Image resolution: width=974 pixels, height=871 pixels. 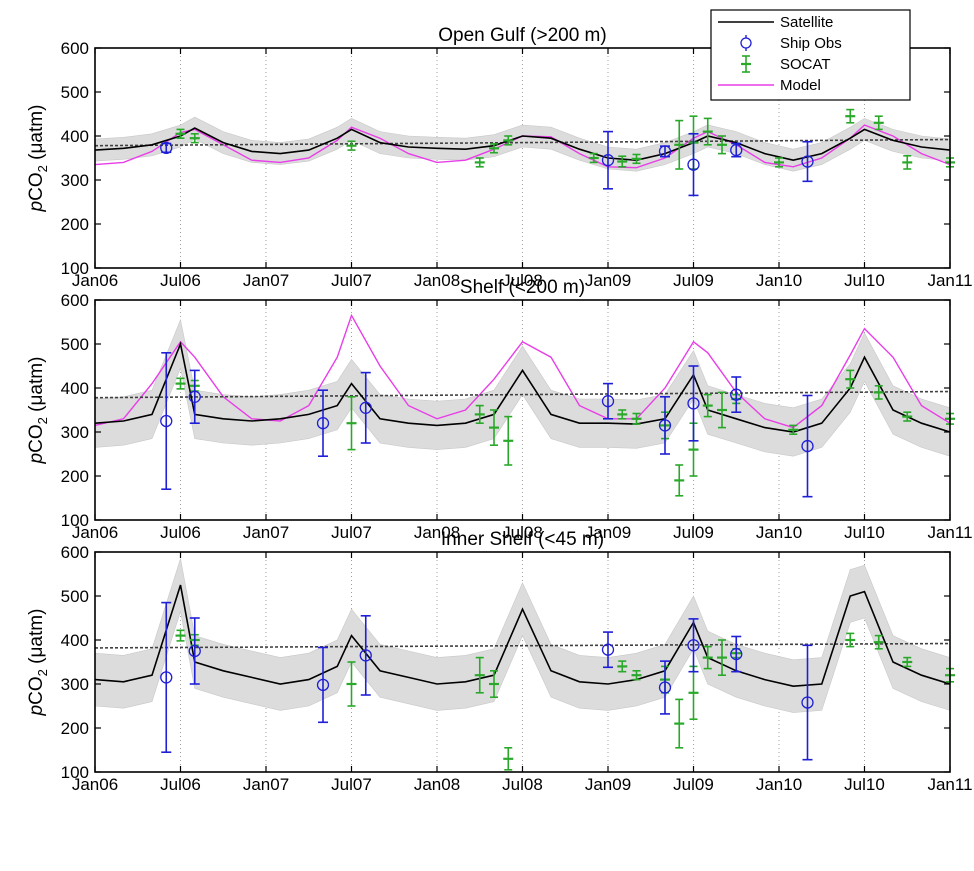 I want to click on x-tick-label: Jan11, so click(x=949, y=532).